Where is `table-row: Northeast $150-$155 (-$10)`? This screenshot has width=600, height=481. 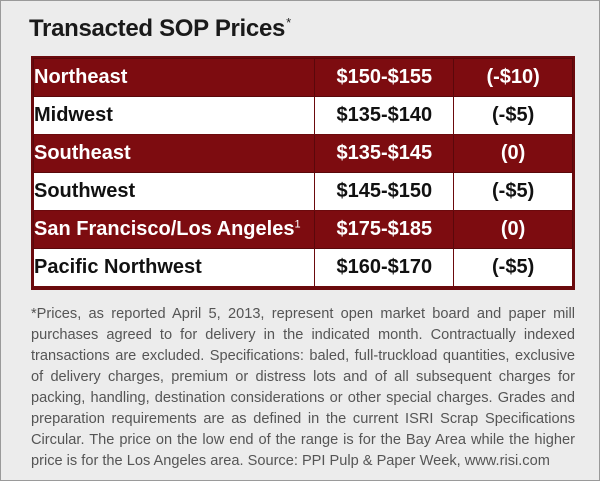 table-row: Northeast $150-$155 (-$10) is located at coordinates (302, 77).